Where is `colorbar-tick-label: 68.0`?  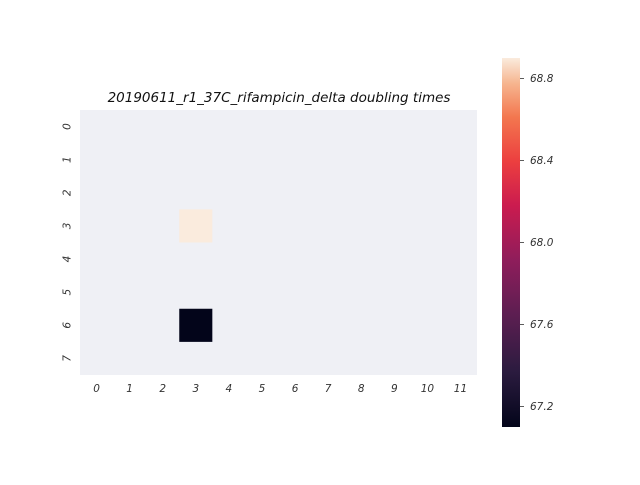 colorbar-tick-label: 68.0 is located at coordinates (542, 243).